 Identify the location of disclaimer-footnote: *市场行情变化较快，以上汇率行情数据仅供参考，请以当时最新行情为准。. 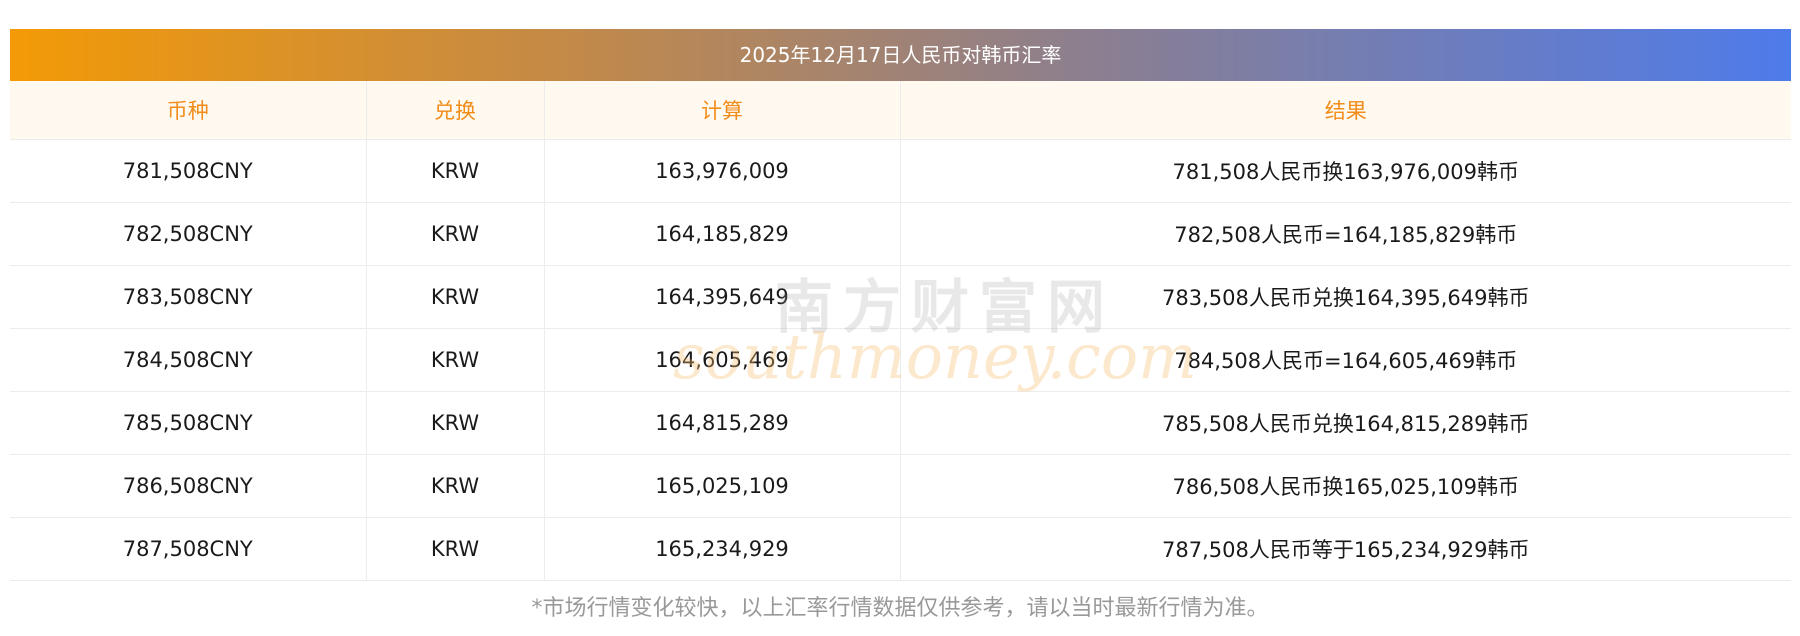
(900, 608).